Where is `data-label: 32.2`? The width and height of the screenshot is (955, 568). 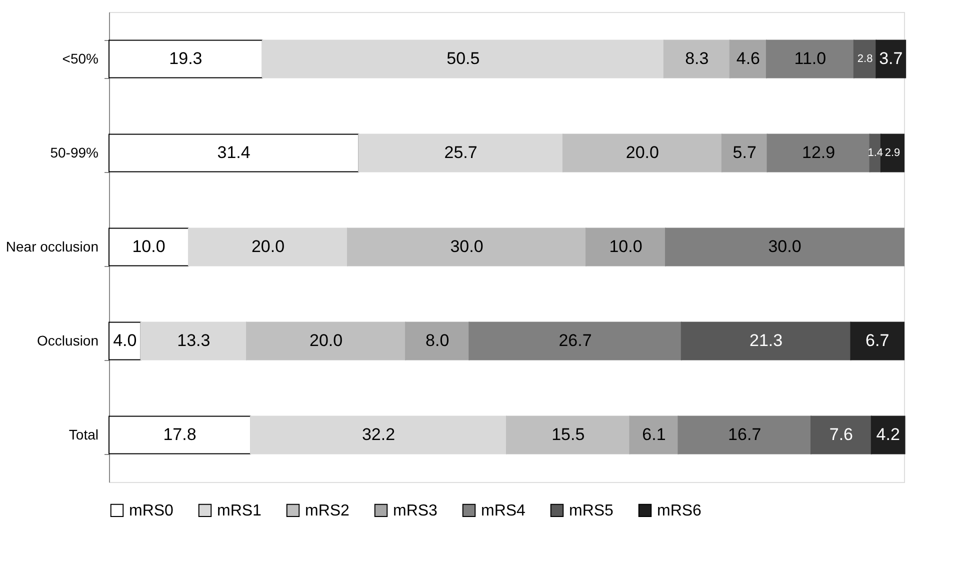
data-label: 32.2 is located at coordinates (379, 434).